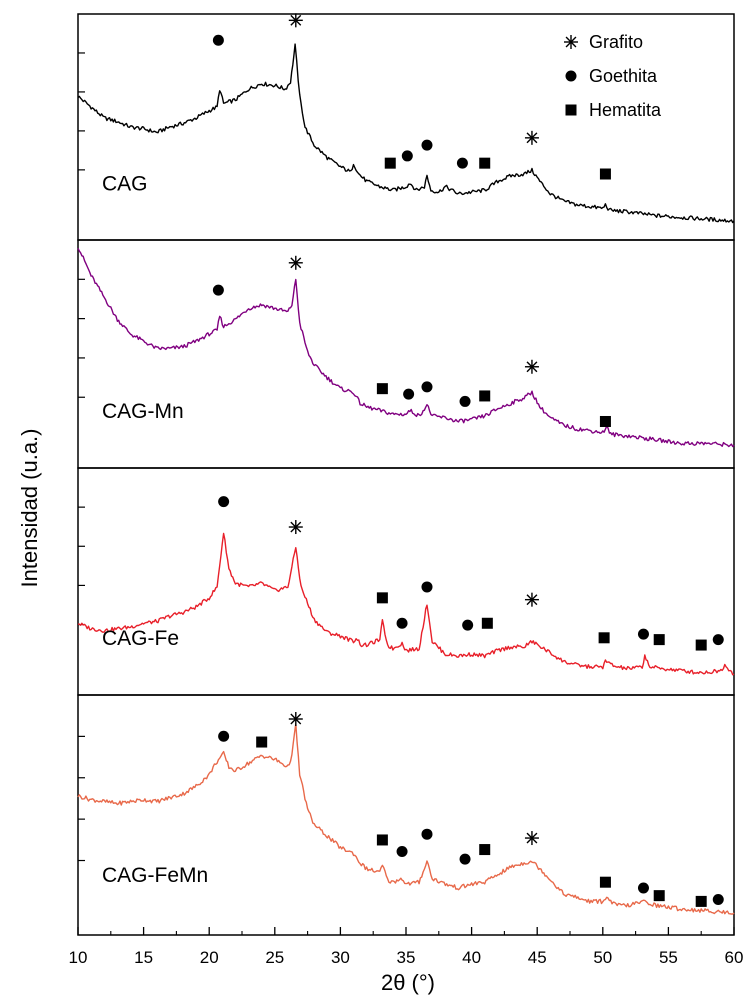 The height and width of the screenshot is (1003, 748). I want to click on x-tick-label: 60, so click(734, 957).